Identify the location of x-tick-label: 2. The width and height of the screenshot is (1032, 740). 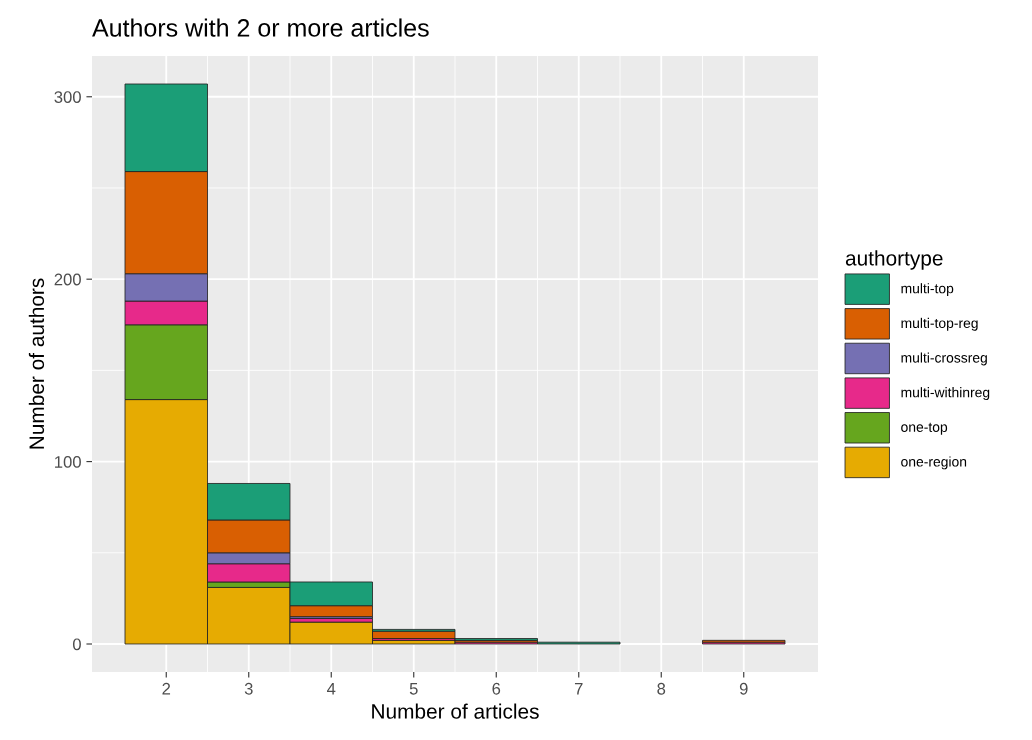
(166, 688).